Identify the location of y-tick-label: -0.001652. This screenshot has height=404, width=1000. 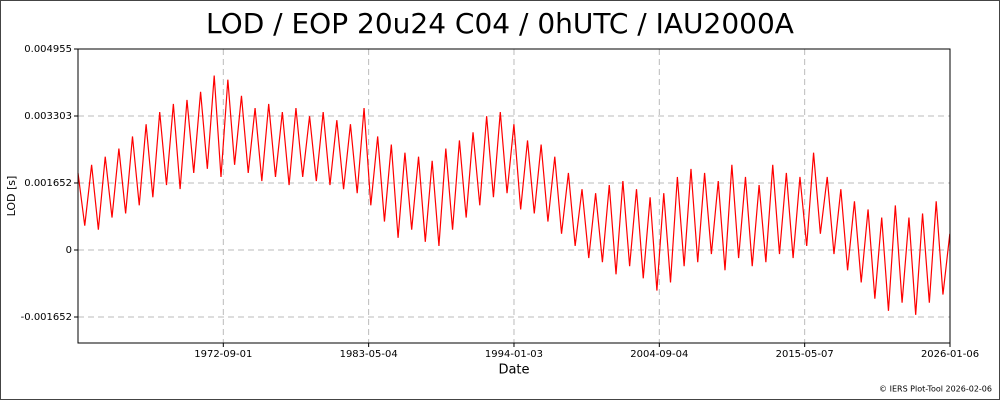
(46, 317).